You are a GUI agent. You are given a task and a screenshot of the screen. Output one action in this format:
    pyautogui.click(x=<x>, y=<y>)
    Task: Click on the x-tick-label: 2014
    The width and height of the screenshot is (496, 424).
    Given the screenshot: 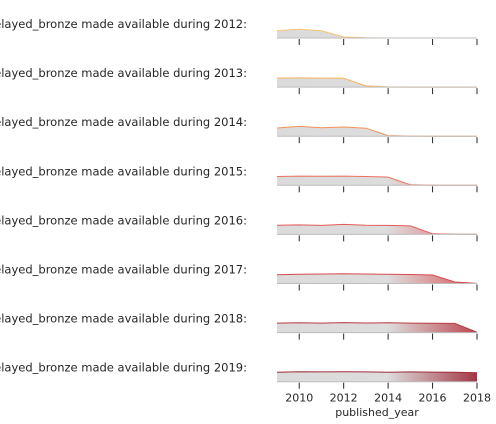 What is the action you would take?
    pyautogui.click(x=388, y=398)
    